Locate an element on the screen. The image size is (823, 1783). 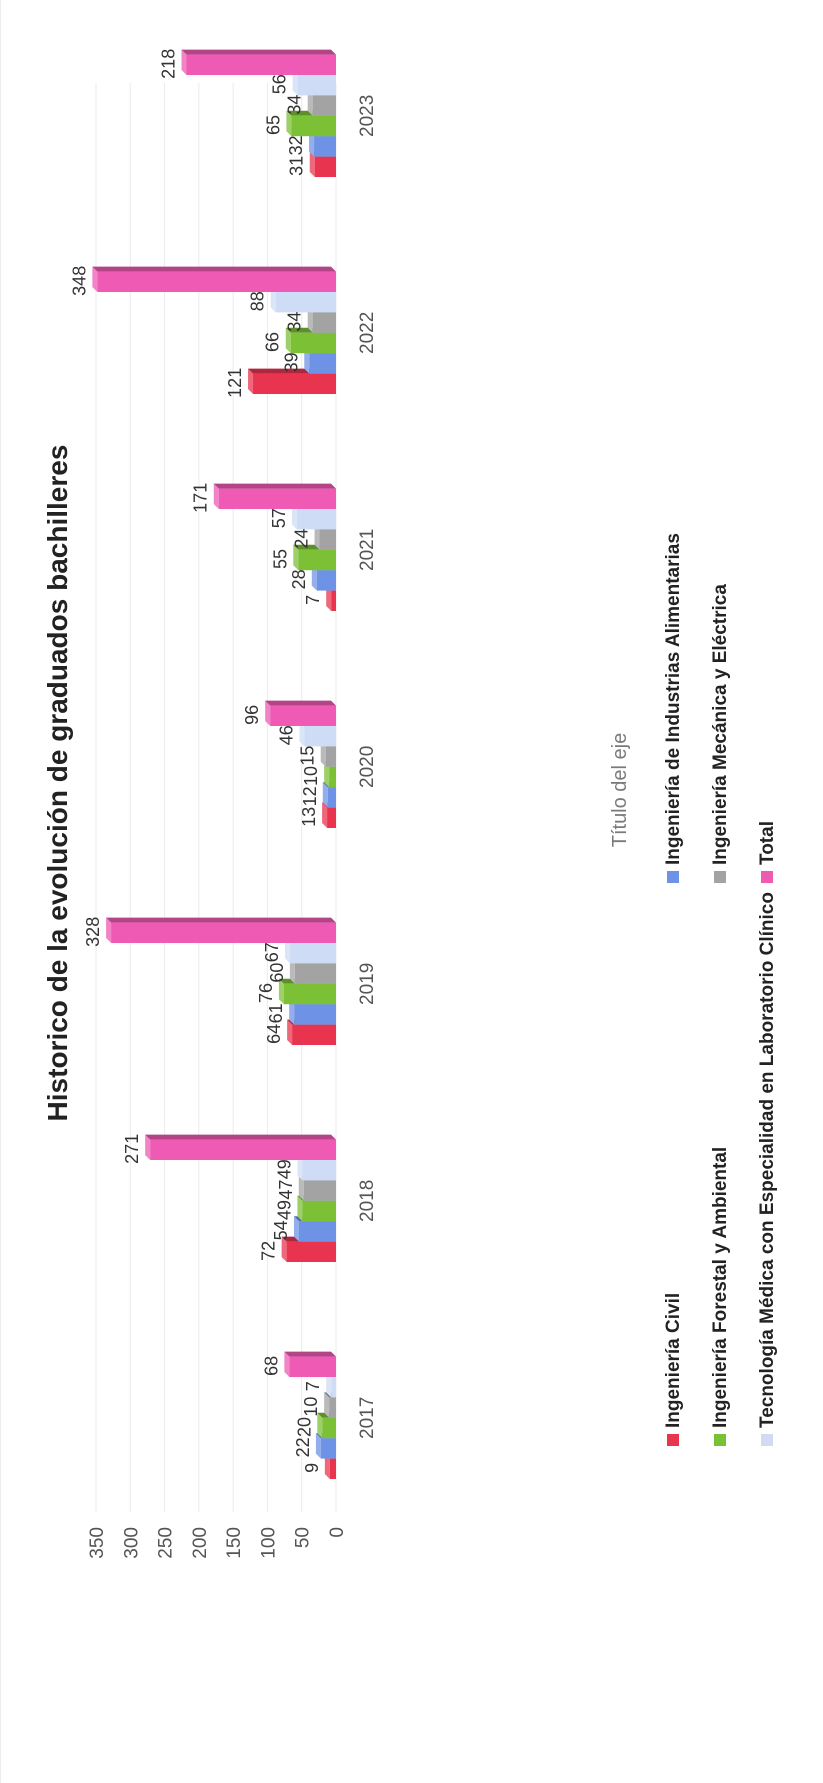
y-axis-ticks: 0 50 100 150 200 250 300 350 is located at coordinates (217, 1543).